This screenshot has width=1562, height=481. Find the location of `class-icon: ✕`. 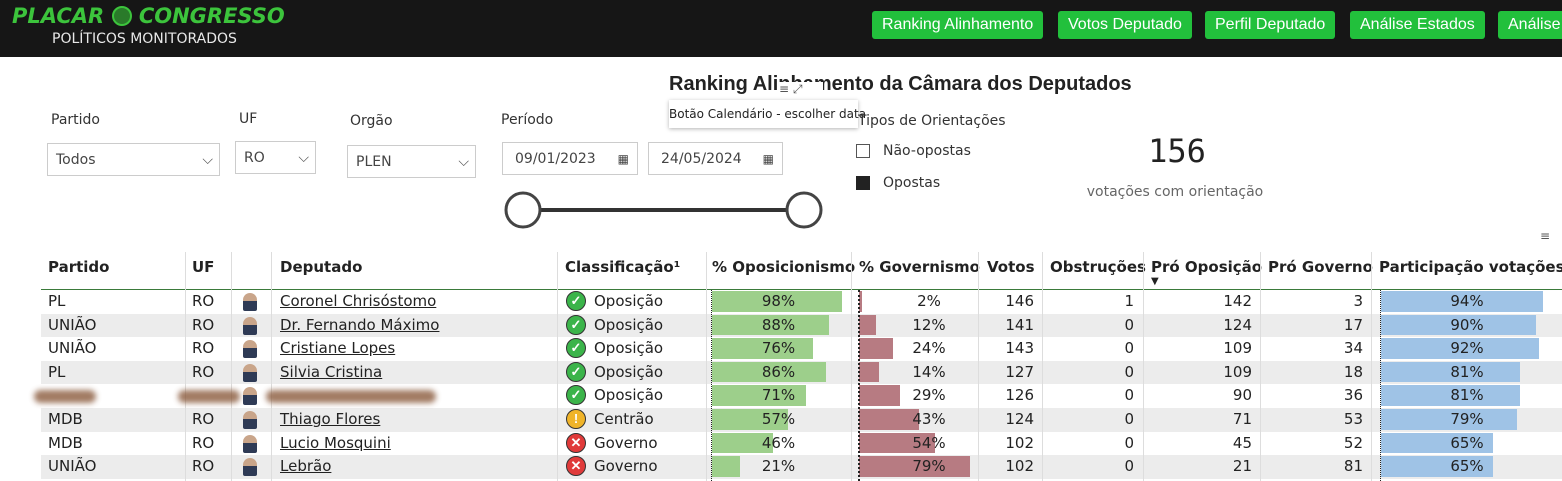

class-icon: ✕ is located at coordinates (576, 466).